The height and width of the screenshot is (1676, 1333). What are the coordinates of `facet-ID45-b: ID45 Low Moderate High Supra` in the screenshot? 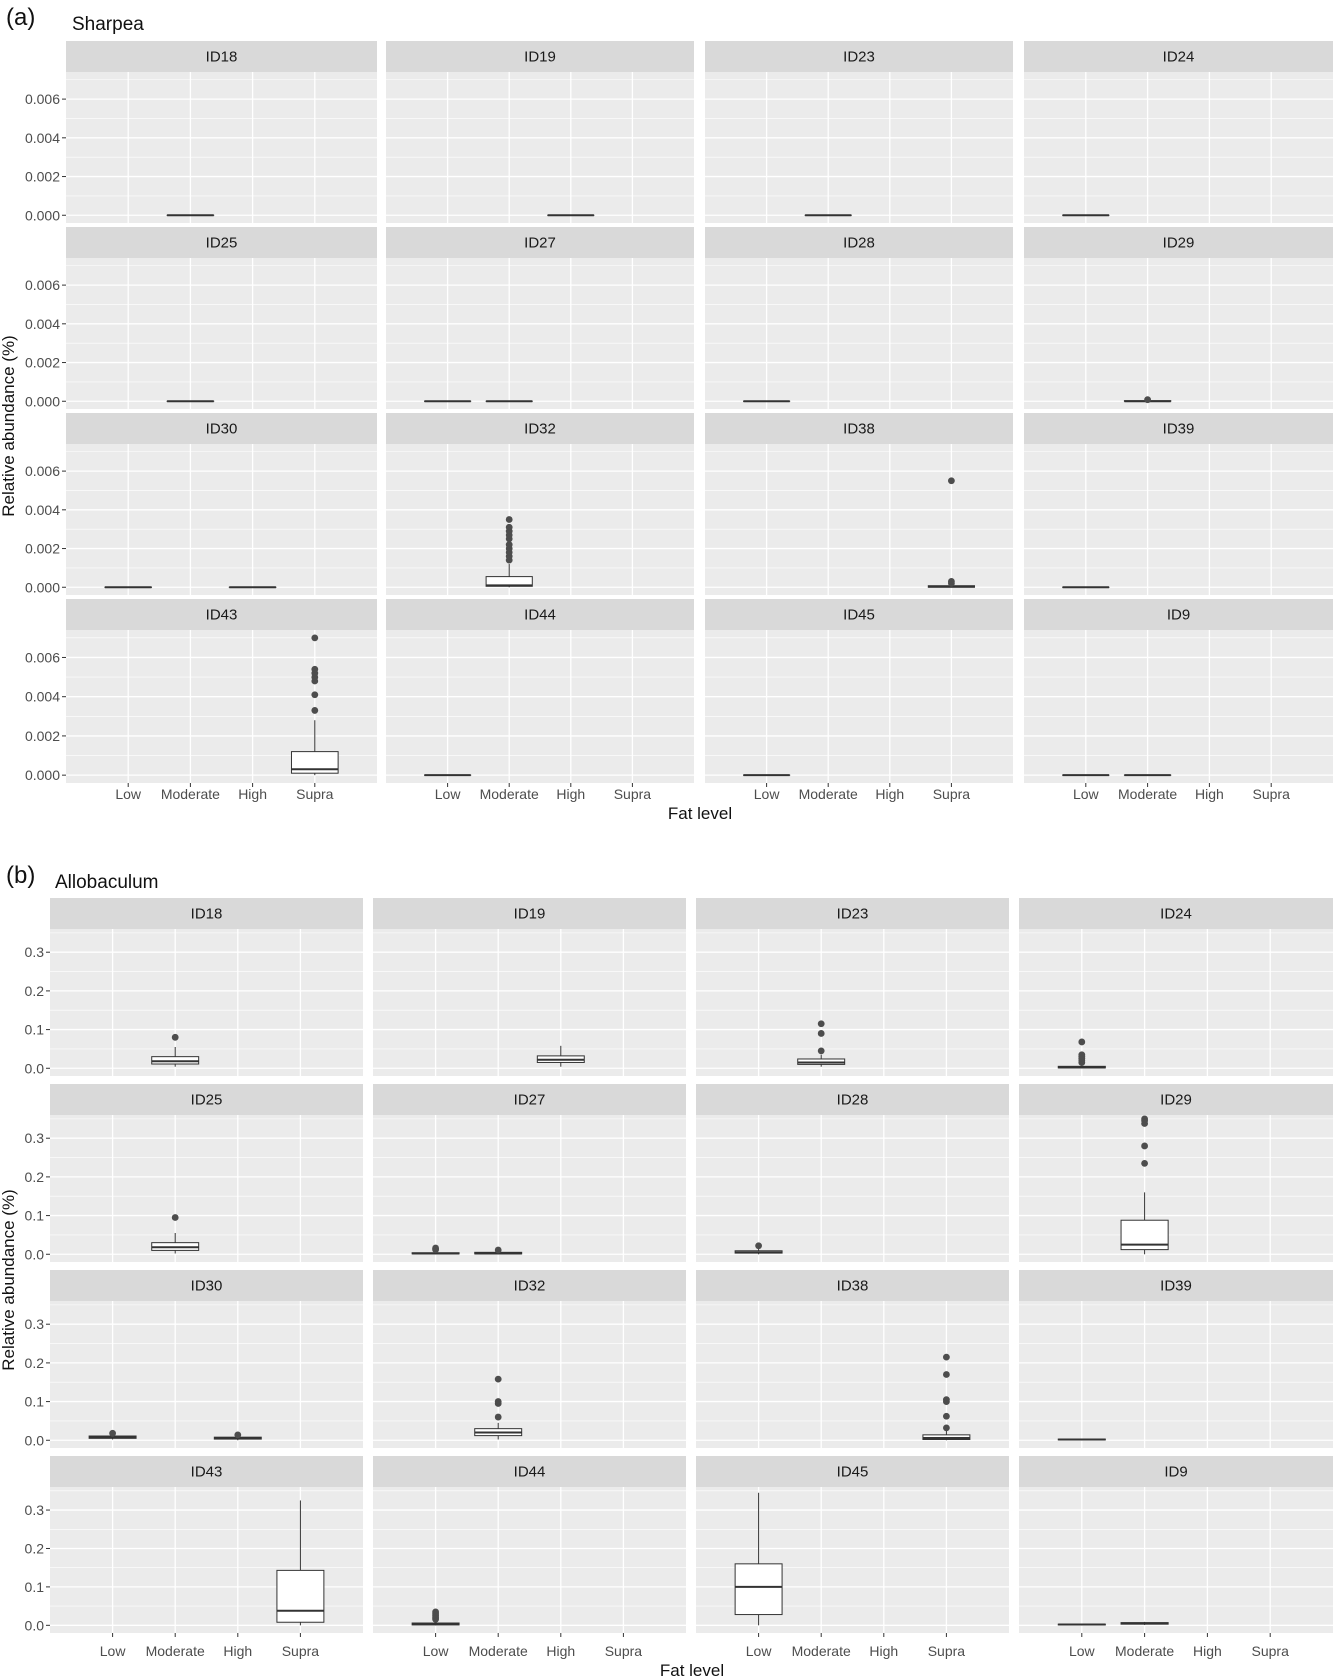 It's located at (852, 1557).